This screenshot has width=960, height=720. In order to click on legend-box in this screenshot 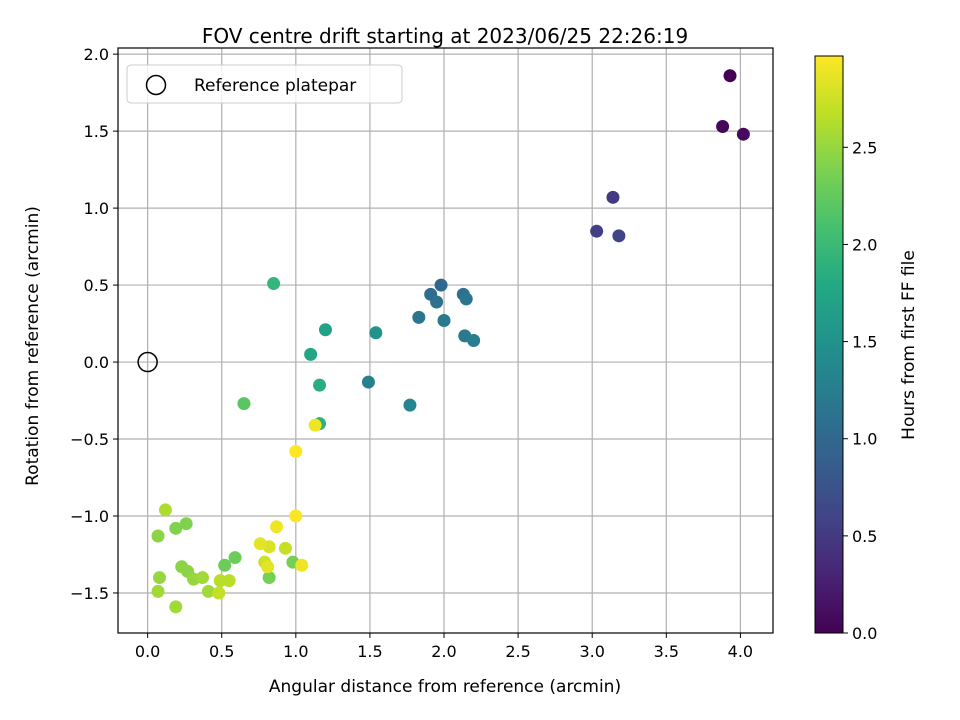, I will do `click(264, 84)`.